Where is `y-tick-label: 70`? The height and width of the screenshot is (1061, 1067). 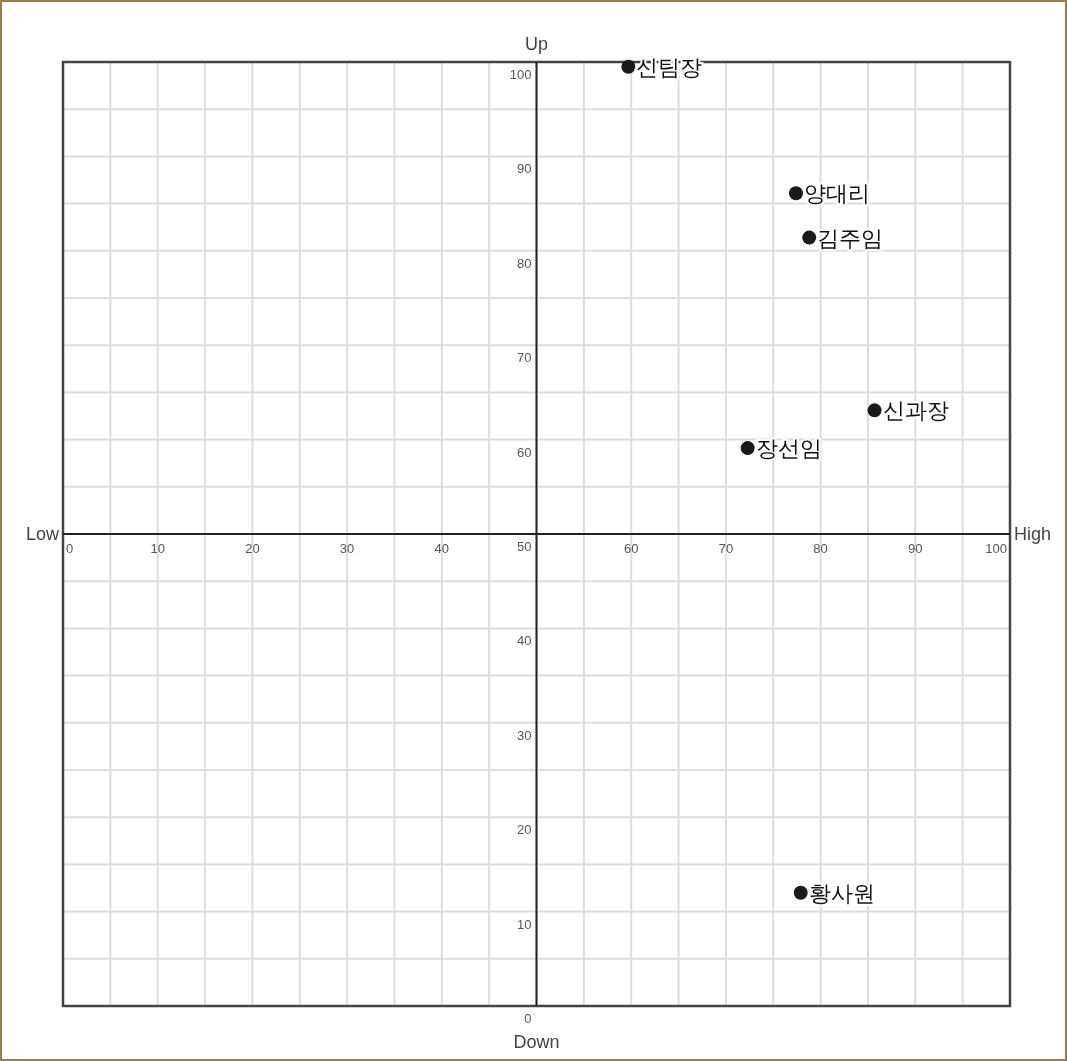
y-tick-label: 70 is located at coordinates (524, 358).